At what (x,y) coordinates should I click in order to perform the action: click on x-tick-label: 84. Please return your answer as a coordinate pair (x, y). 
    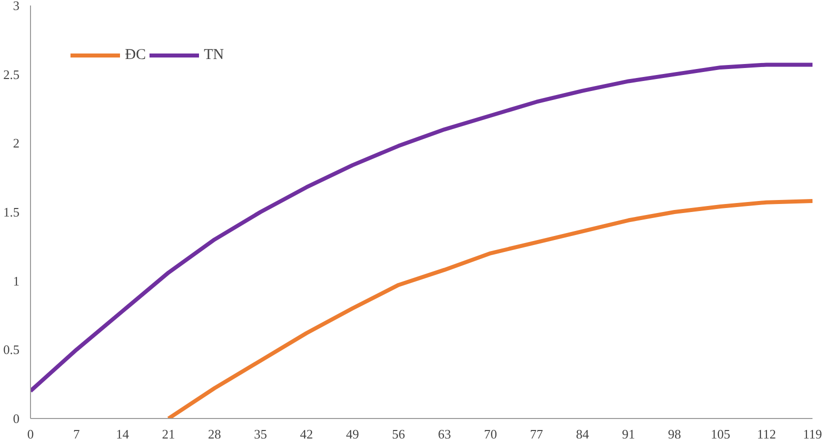
    Looking at the image, I should click on (583, 433).